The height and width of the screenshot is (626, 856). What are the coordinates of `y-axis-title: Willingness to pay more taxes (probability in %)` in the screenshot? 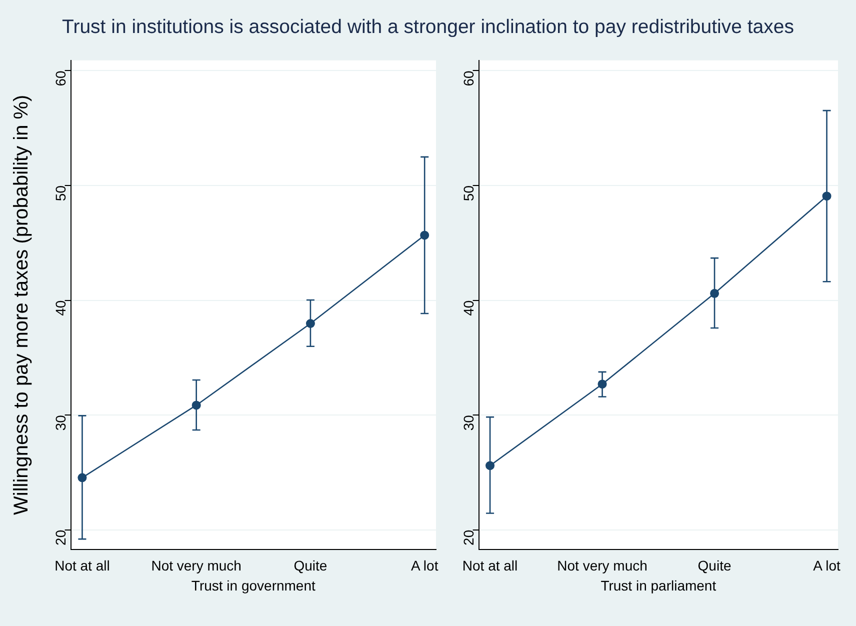 It's located at (21, 304).